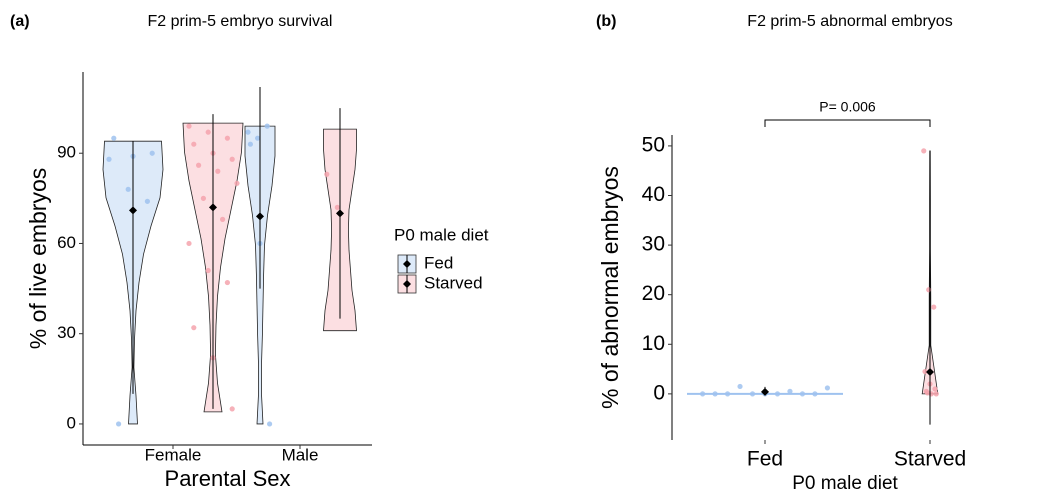  What do you see at coordinates (441, 234) in the screenshot?
I see `legend-title: P0 male diet` at bounding box center [441, 234].